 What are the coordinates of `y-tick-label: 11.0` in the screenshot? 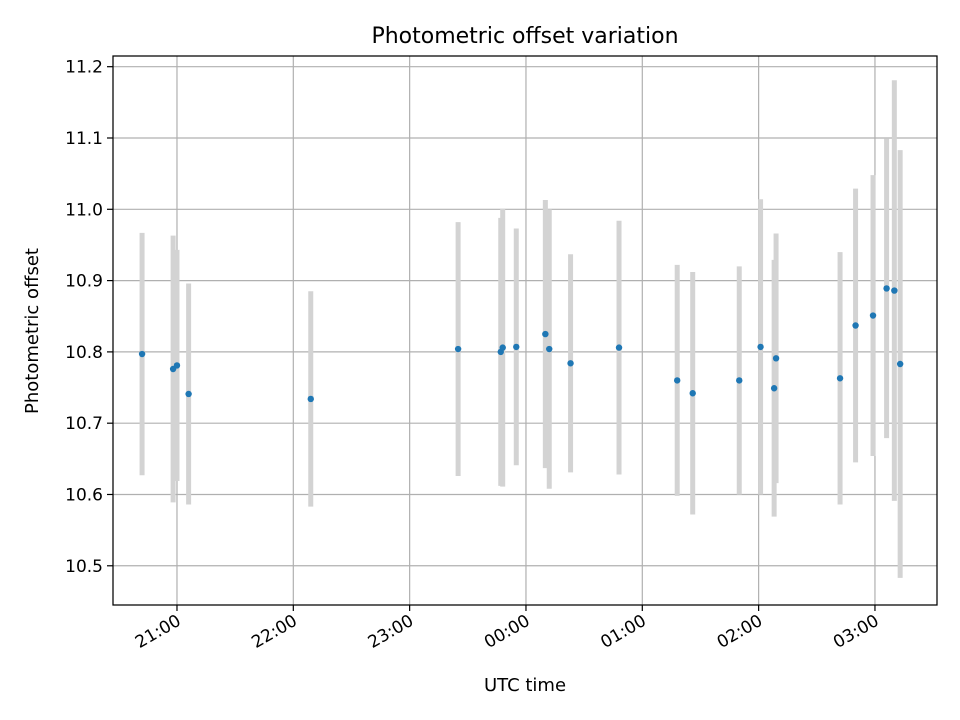 It's located at (84, 210).